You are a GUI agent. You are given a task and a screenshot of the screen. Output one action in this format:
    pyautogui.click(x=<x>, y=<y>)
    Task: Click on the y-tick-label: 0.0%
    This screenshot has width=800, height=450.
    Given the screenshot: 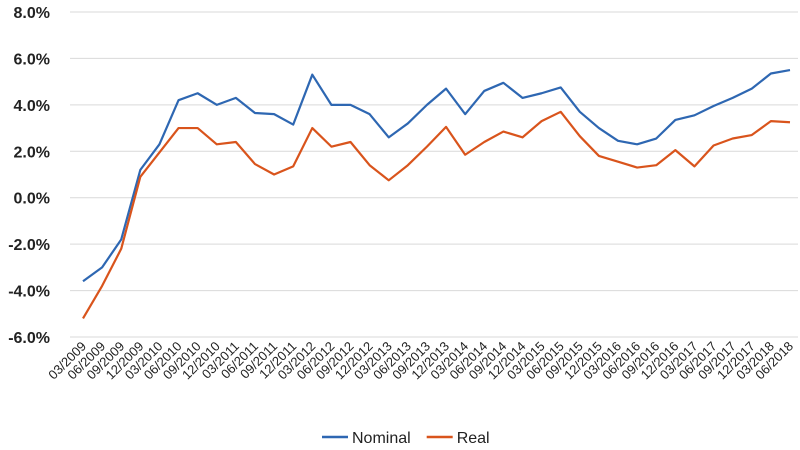 What is the action you would take?
    pyautogui.click(x=32, y=199)
    